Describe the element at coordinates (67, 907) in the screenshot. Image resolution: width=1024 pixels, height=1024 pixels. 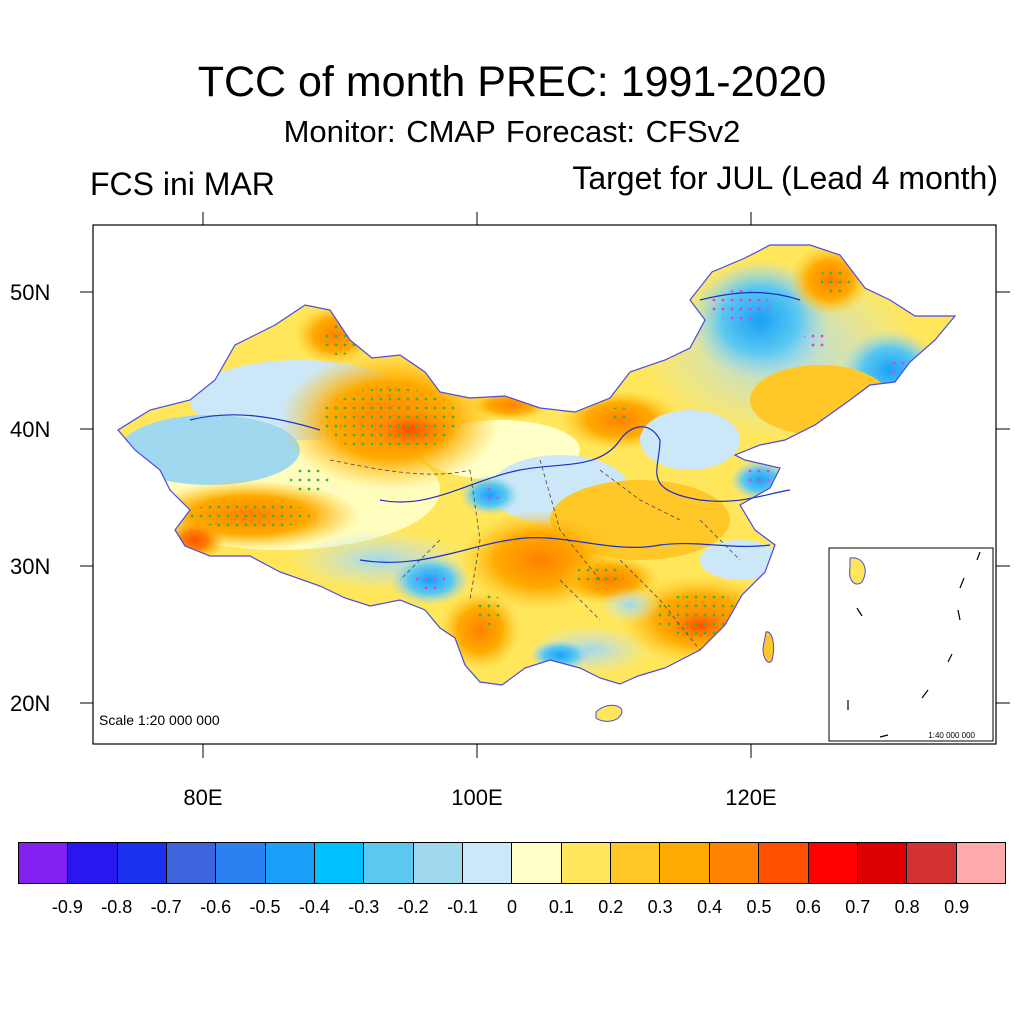
I see `colorbar-label: -0.9` at that location.